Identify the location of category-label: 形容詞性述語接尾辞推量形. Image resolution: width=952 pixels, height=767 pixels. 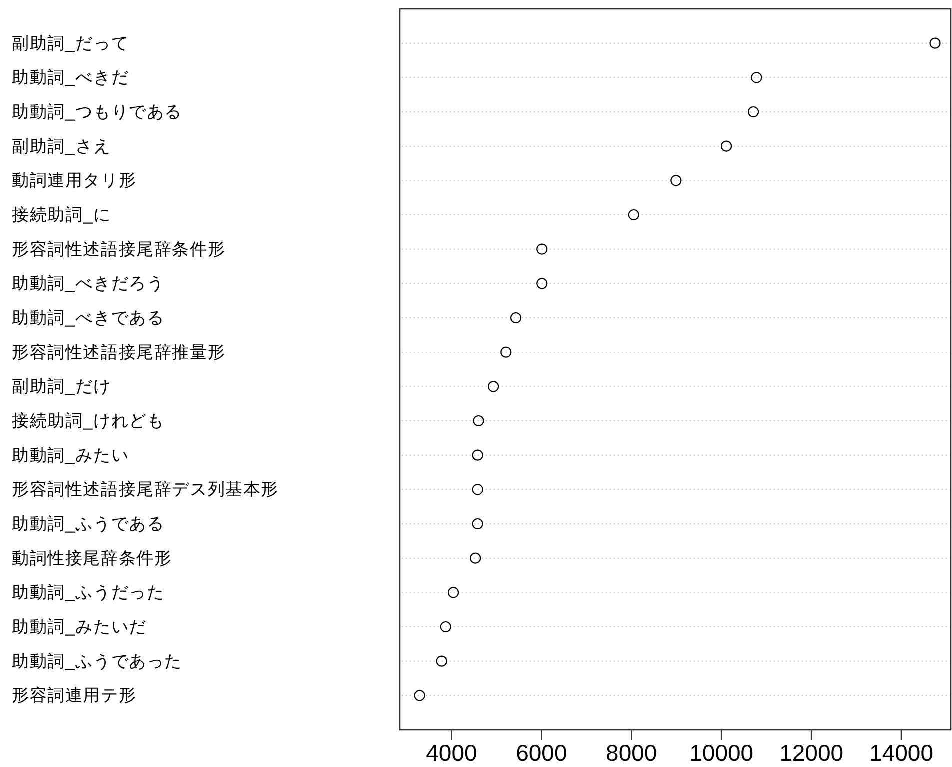
(119, 352).